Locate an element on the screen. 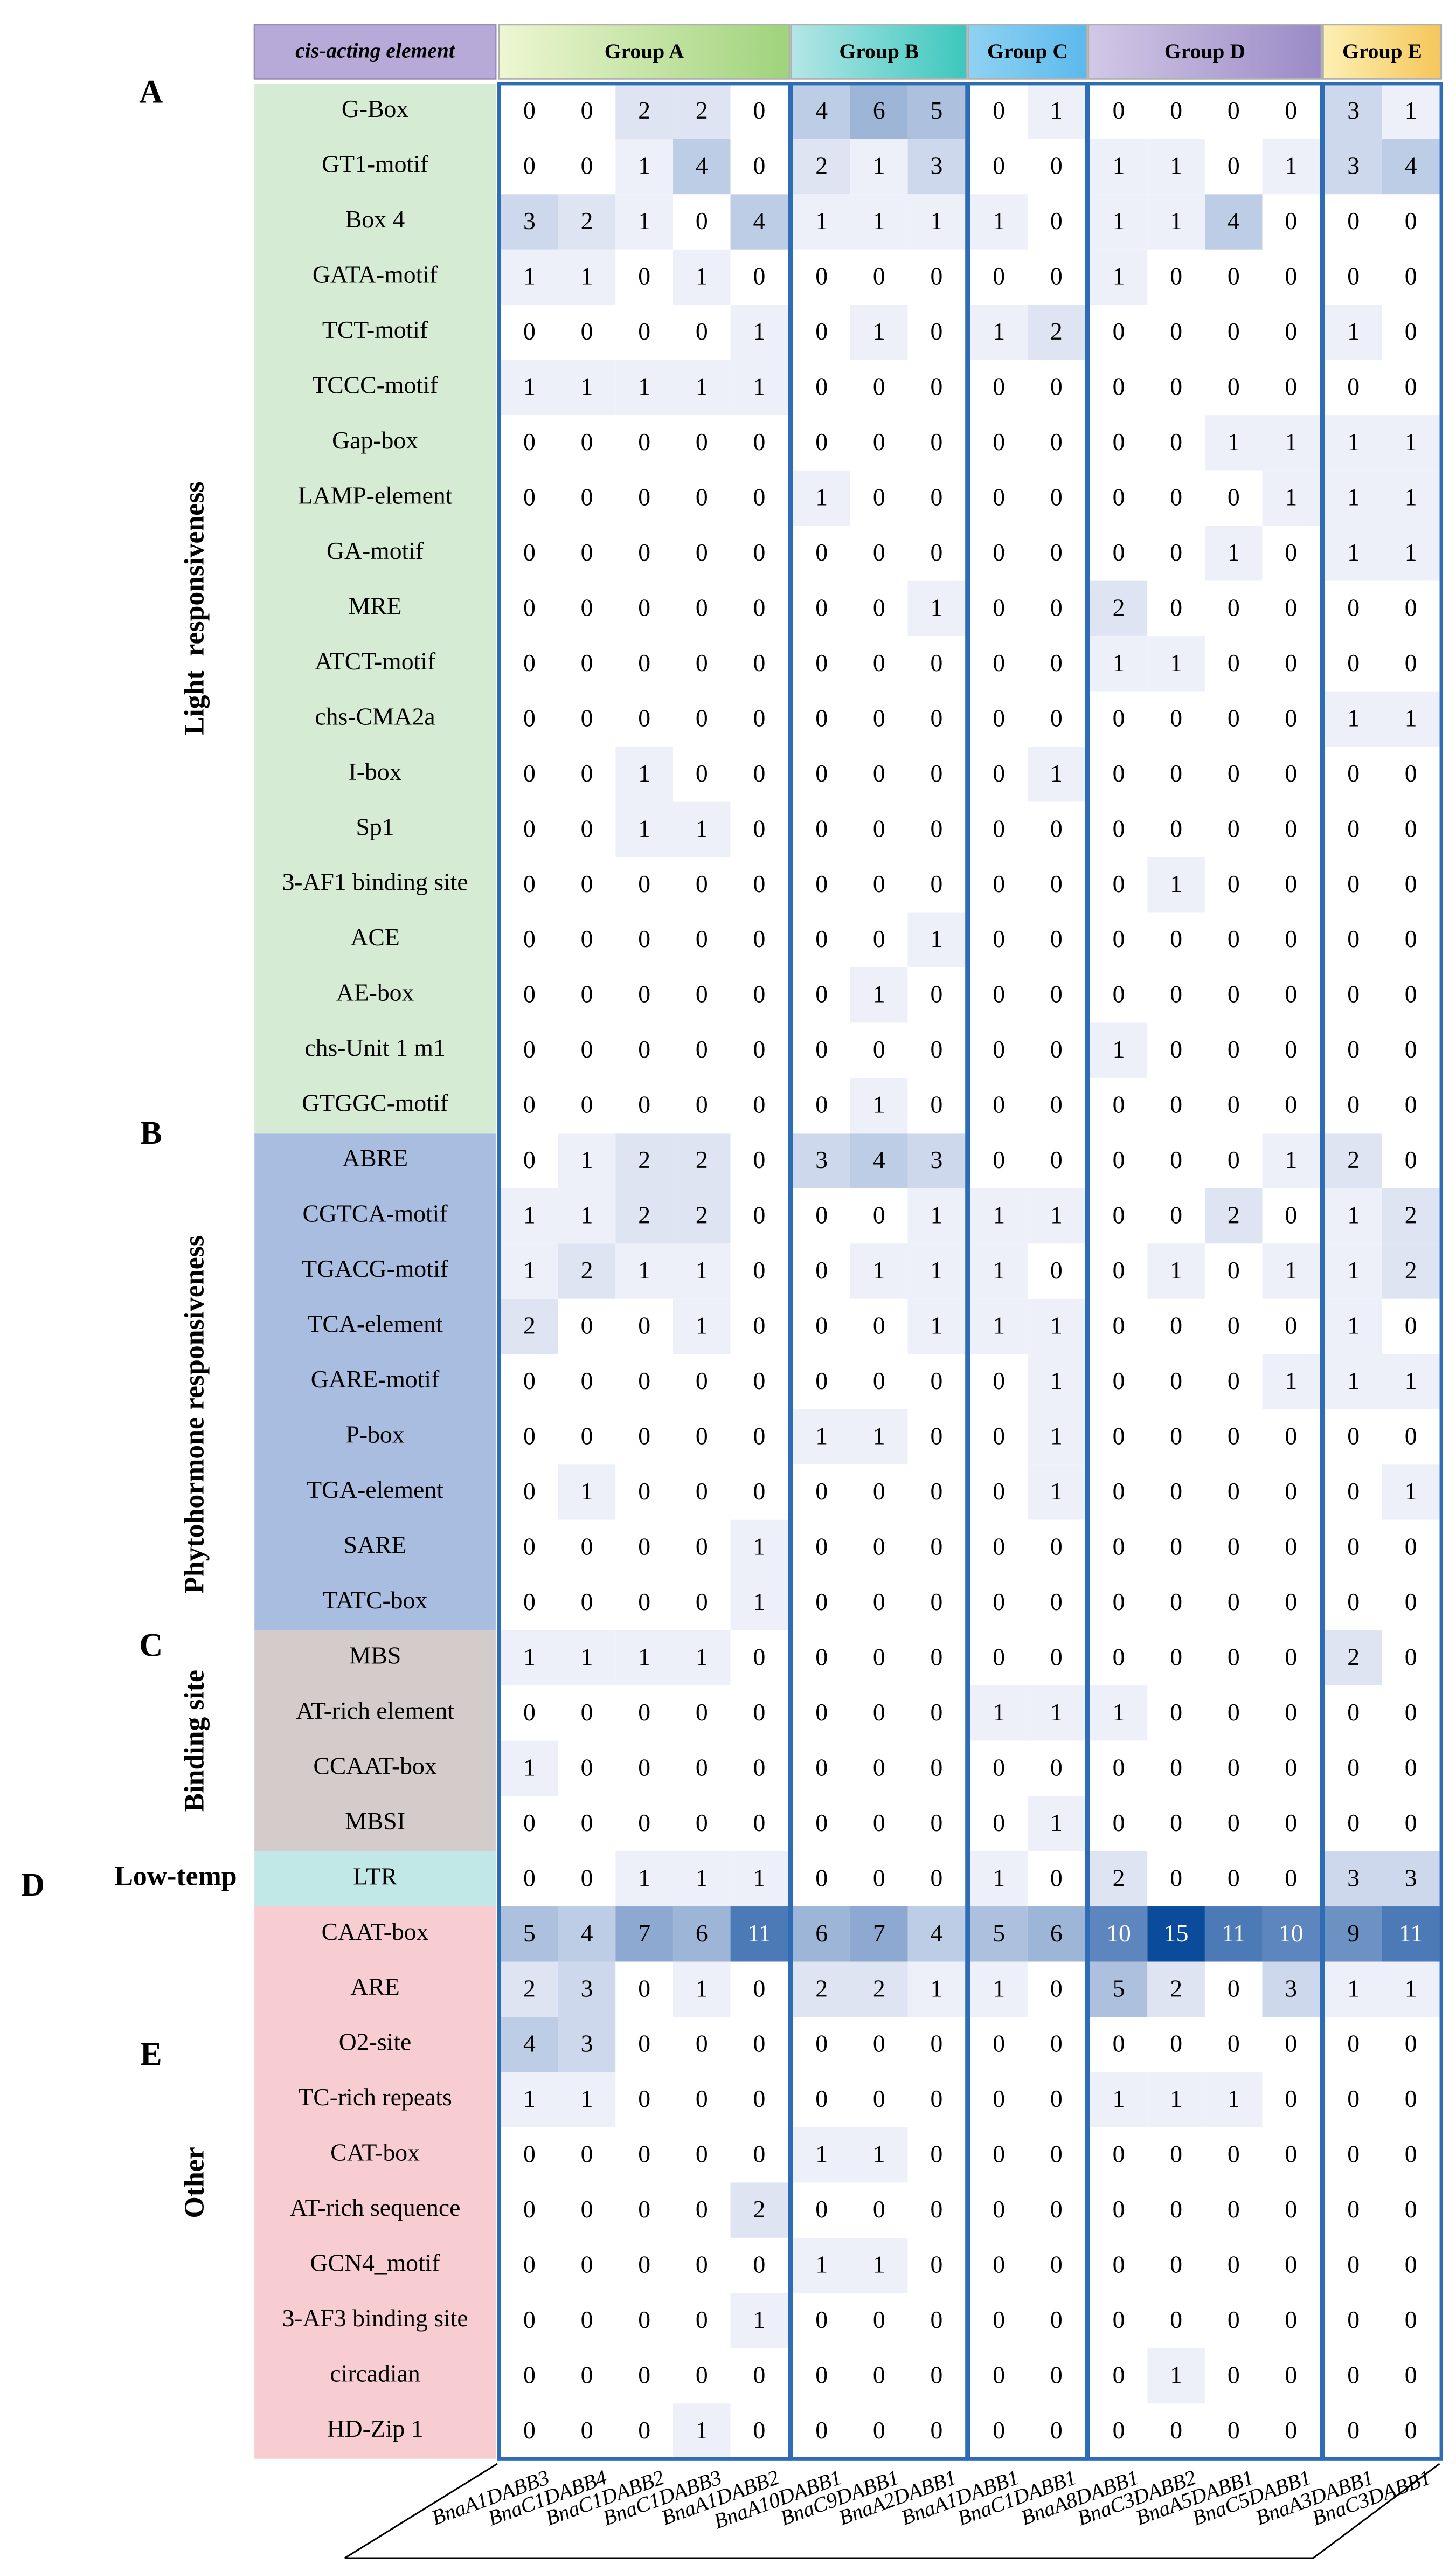  element-name: I-box is located at coordinates (376, 771).